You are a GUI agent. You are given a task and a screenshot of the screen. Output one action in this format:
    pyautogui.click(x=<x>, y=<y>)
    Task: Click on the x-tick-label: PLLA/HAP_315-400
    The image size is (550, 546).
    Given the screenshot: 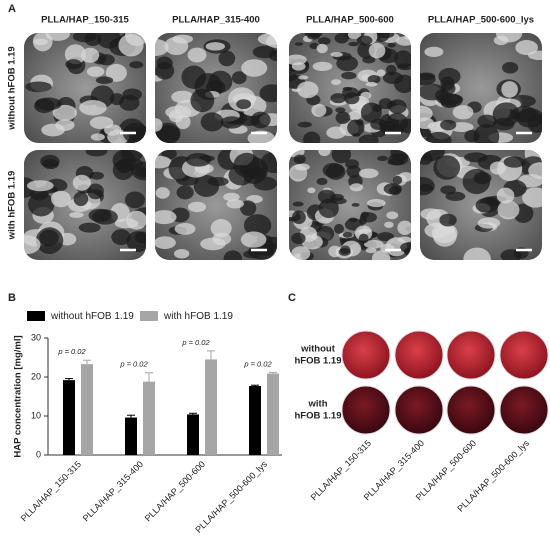 What is the action you would take?
    pyautogui.click(x=113, y=491)
    